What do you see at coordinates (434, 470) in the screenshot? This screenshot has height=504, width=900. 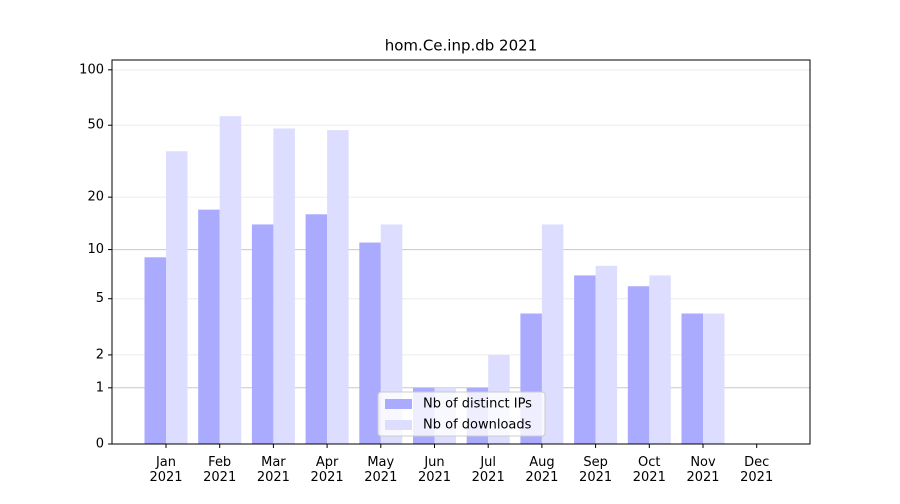 I see `x-tick-label: Jun 2021` at bounding box center [434, 470].